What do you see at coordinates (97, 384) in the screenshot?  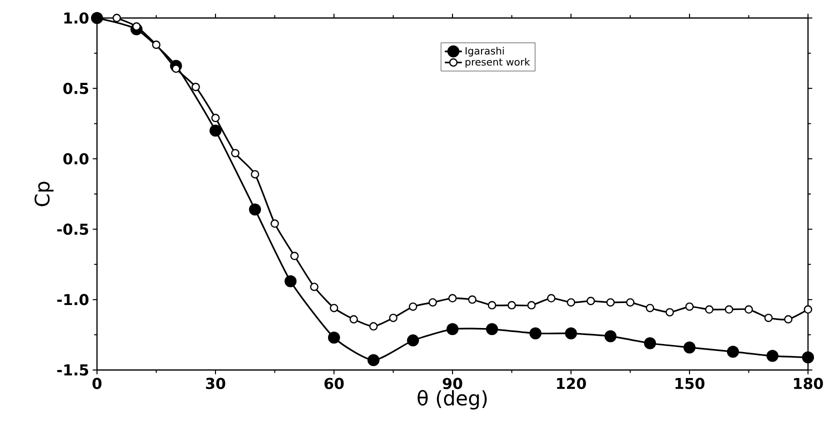 I see `x-tick-label: 0` at bounding box center [97, 384].